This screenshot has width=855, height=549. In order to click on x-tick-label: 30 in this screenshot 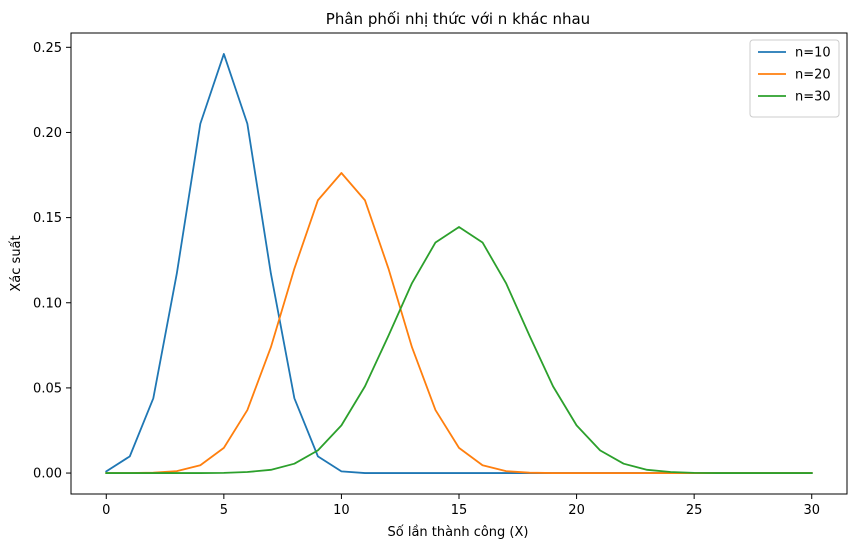, I will do `click(811, 510)`.